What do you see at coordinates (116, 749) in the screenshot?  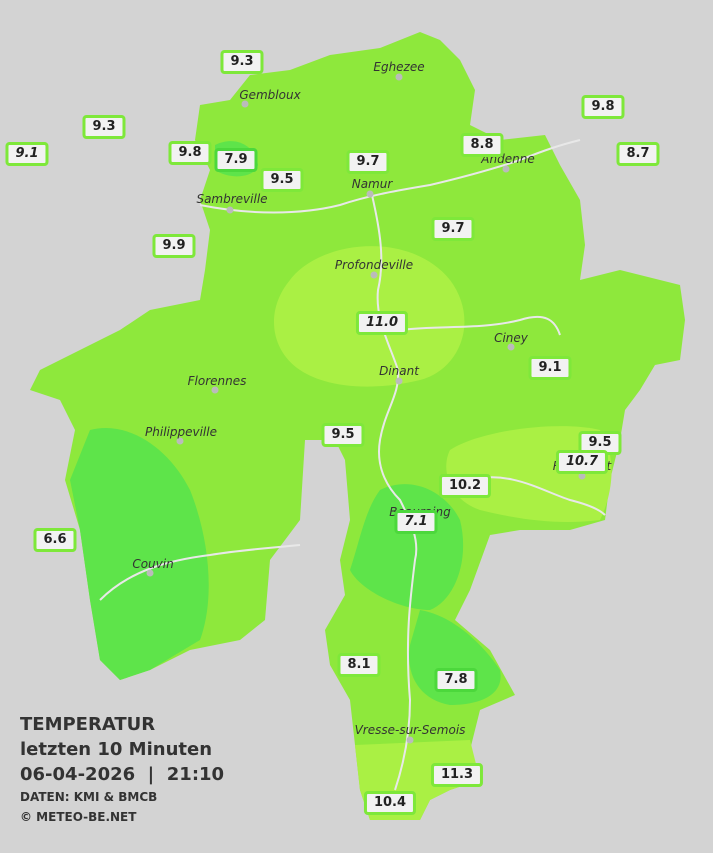 I see `legend-subtitle: letzten 10 Minuten` at bounding box center [116, 749].